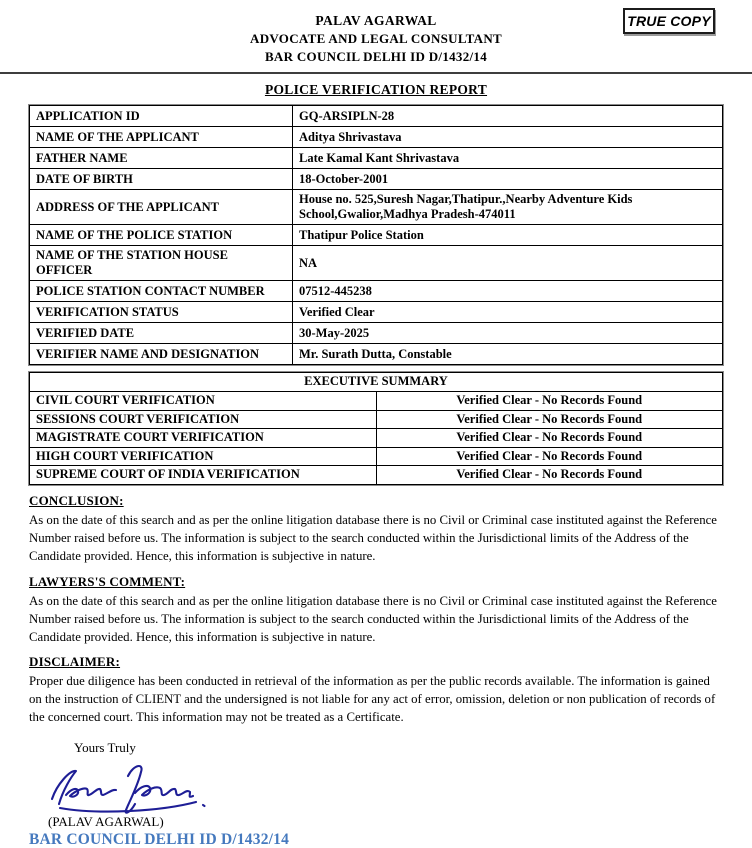 This screenshot has width=752, height=848. I want to click on table-row: VERIFICATION STATUS Verified Clear, so click(376, 312).